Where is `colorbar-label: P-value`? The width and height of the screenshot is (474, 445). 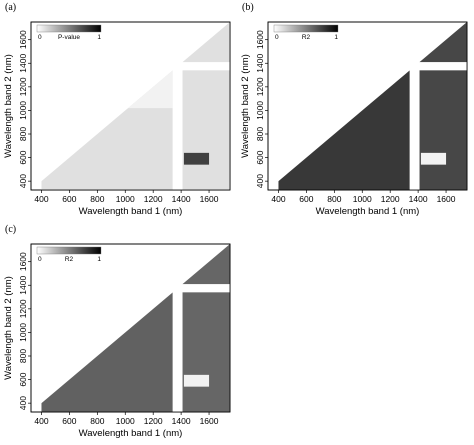
colorbar-label: P-value is located at coordinates (69, 37).